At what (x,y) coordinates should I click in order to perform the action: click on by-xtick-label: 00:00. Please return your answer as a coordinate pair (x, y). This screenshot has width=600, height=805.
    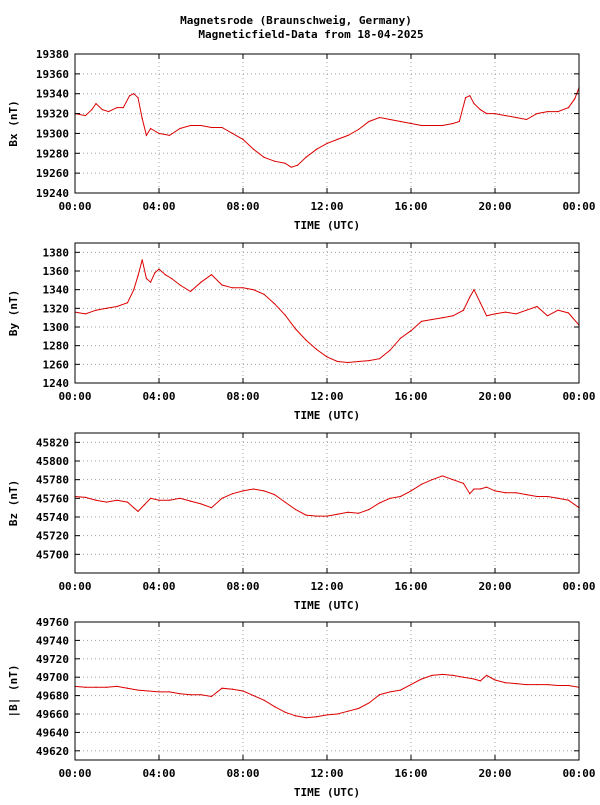
    Looking at the image, I should click on (578, 396).